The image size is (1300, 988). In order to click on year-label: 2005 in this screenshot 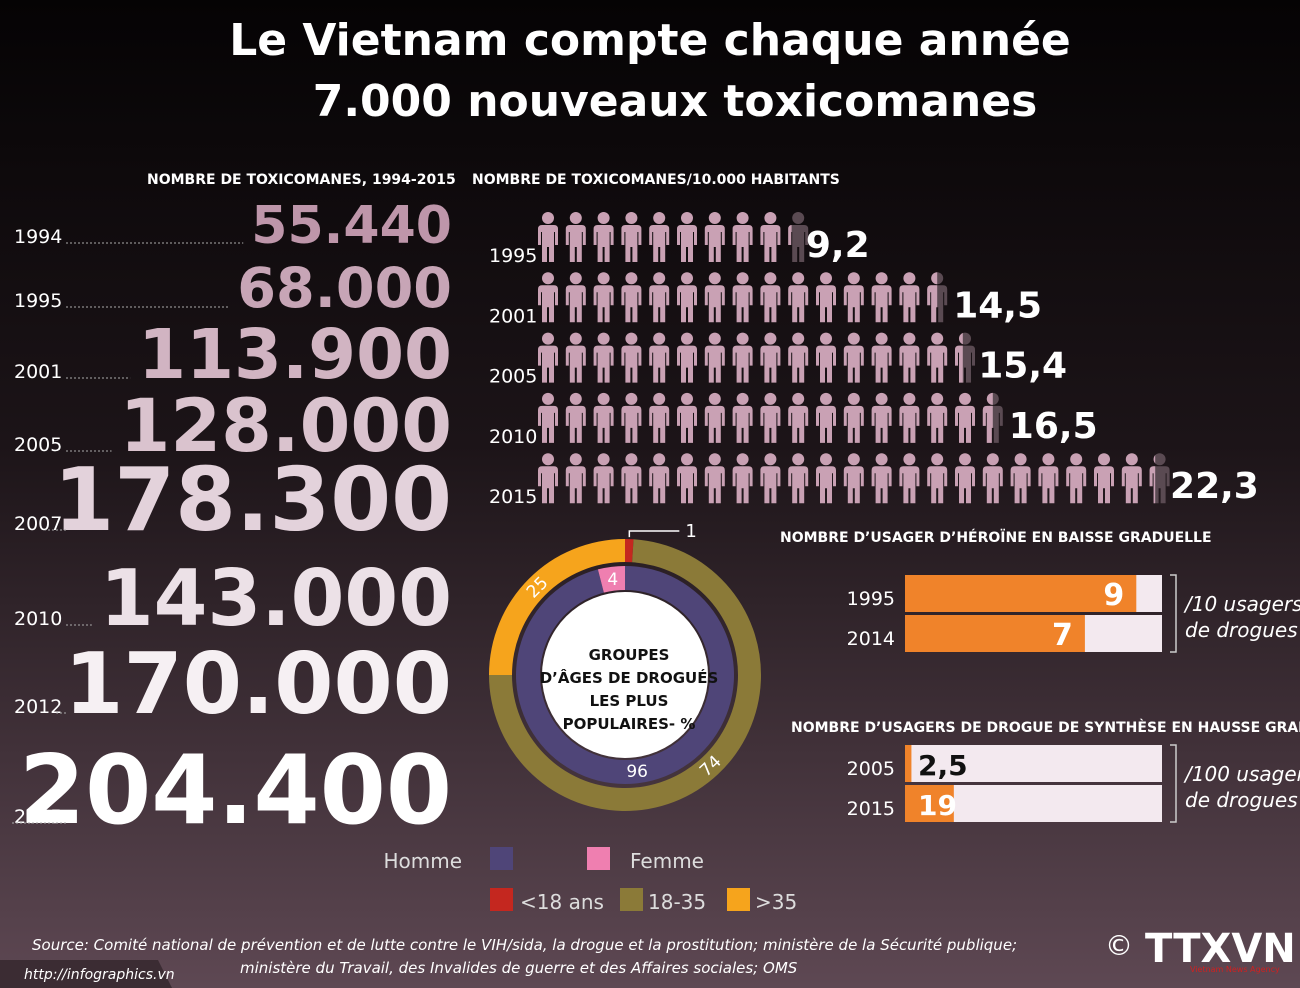, I will do `click(38, 445)`.